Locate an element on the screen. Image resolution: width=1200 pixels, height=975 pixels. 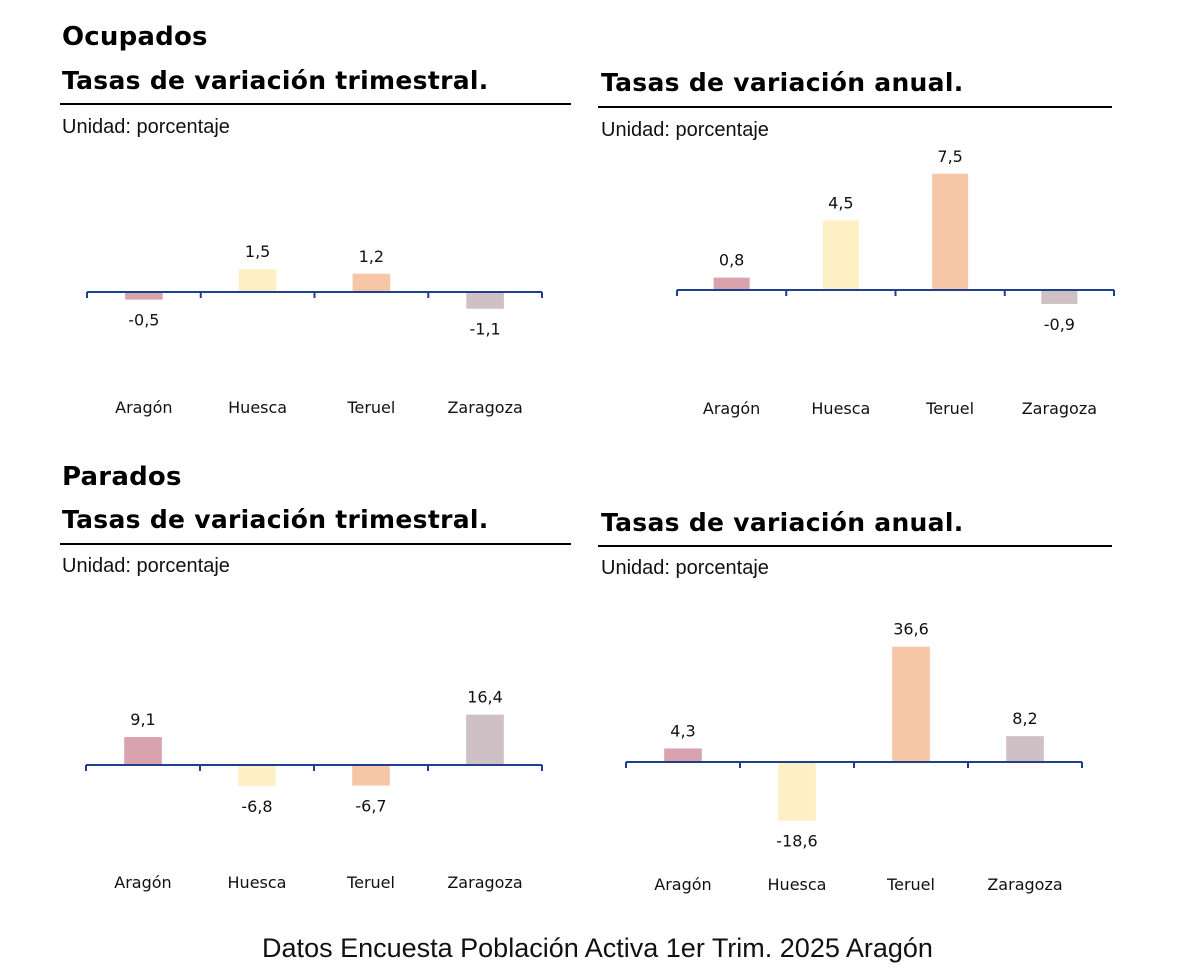
panel-title-ocupados-anual: Tasas de variación anual. is located at coordinates (782, 82).